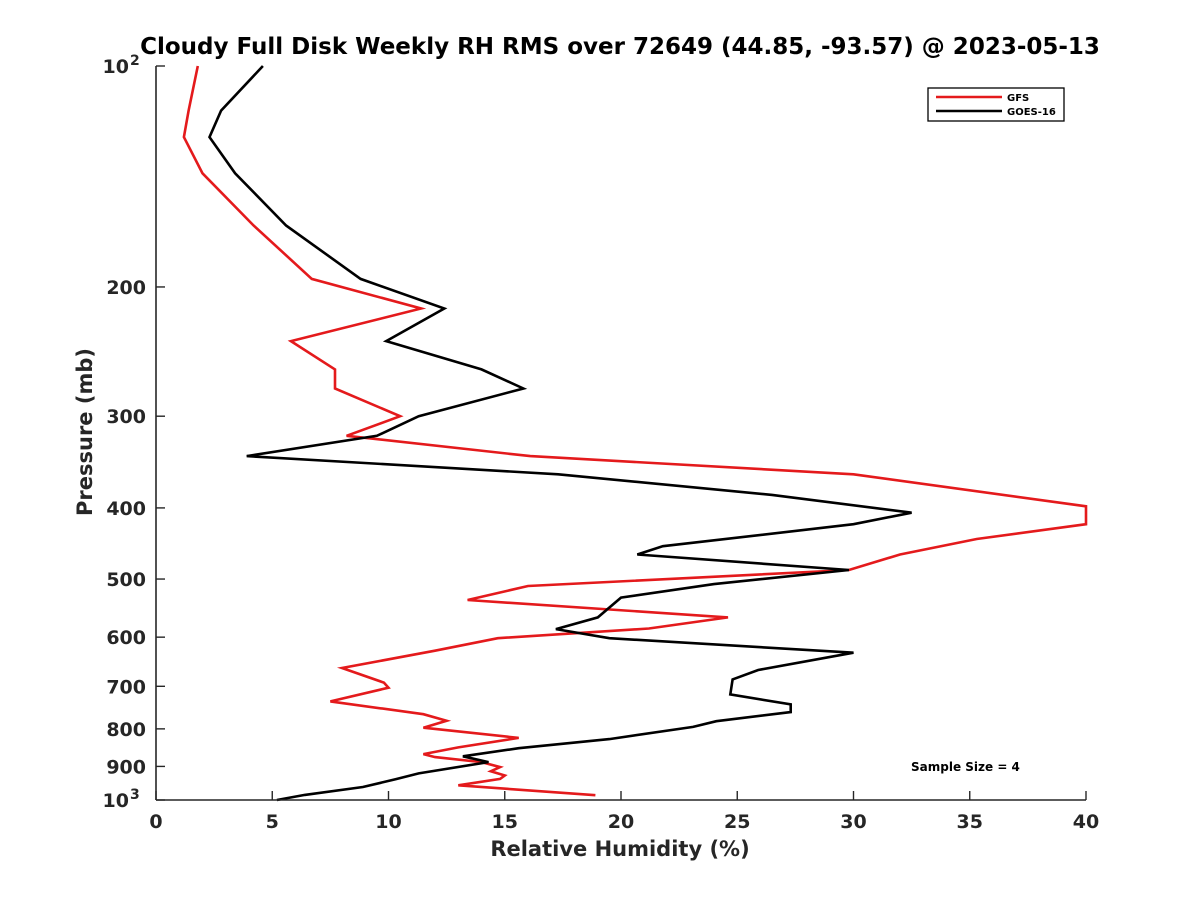 The width and height of the screenshot is (1200, 900). Describe the element at coordinates (505, 822) in the screenshot. I see `x-tick-label: 15` at that location.